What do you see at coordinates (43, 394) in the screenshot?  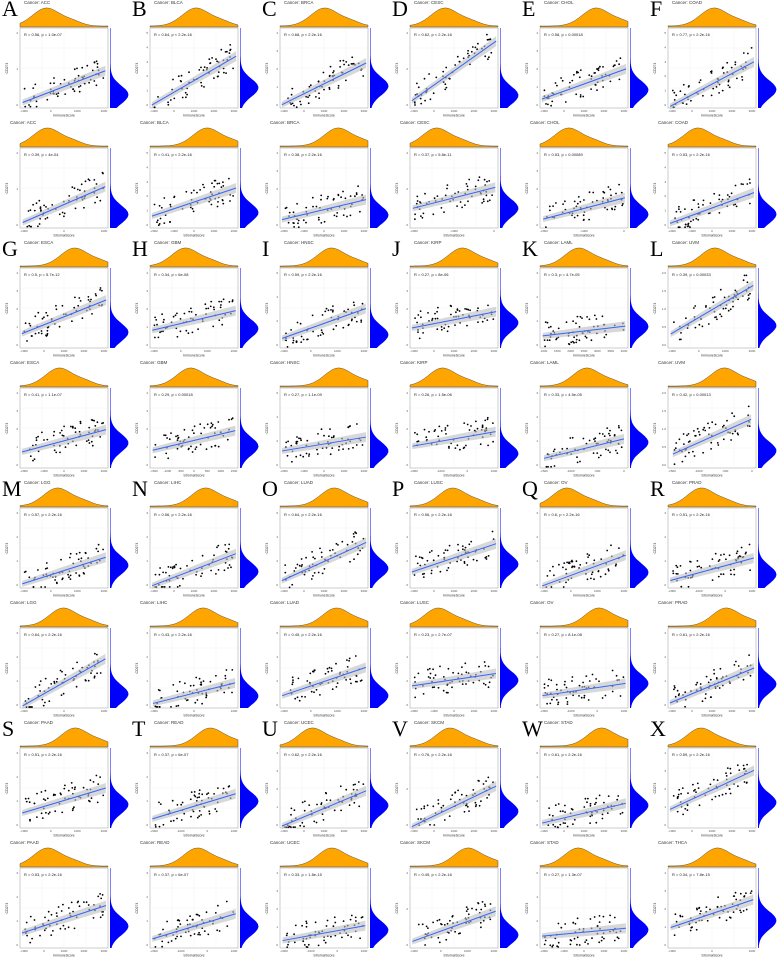 I see `correlation-stat: R = 0.41, p = 1.1e-07` at bounding box center [43, 394].